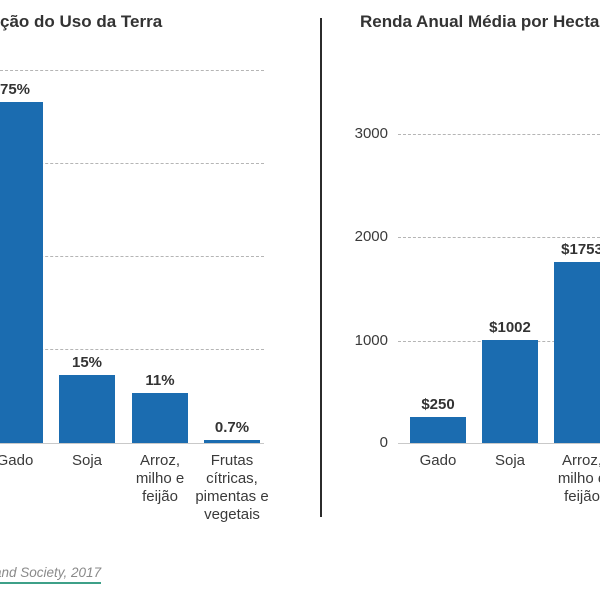 This screenshot has width=600, height=600. What do you see at coordinates (321, 267) in the screenshot?
I see `chart-divider` at bounding box center [321, 267].